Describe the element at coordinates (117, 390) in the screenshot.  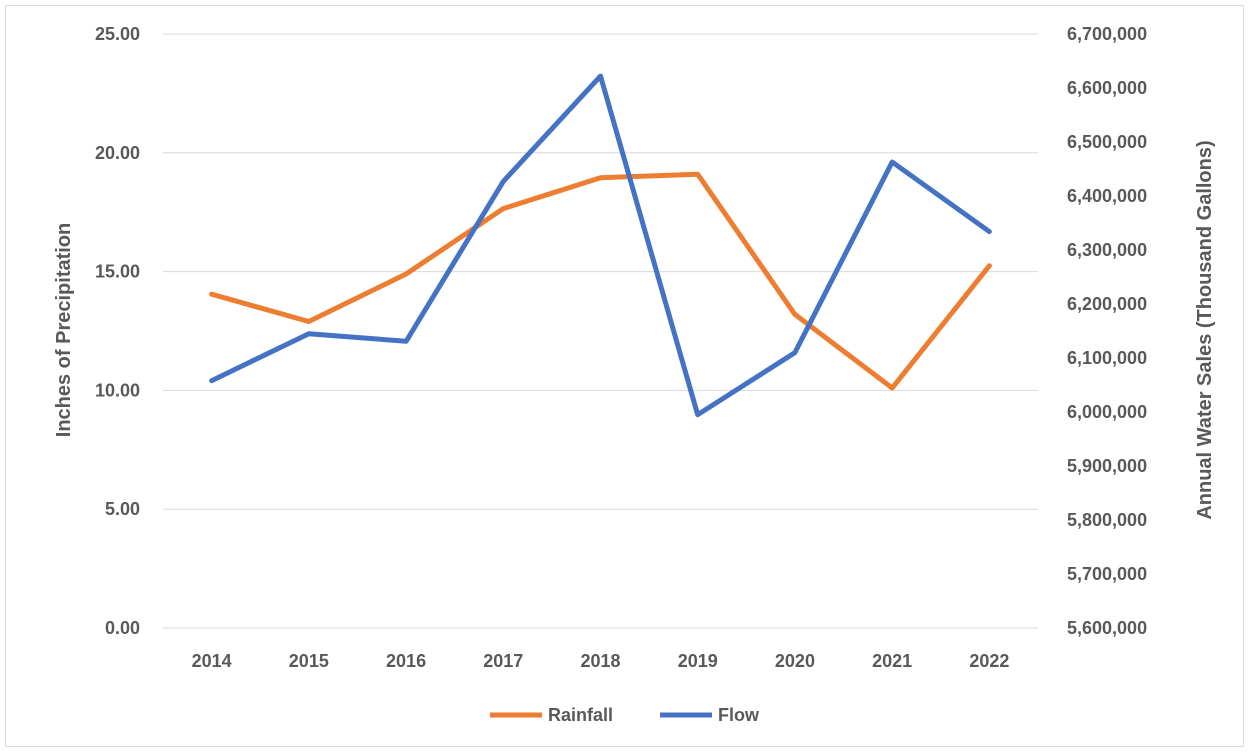
I see `left-tick-label: 10.00` at that location.